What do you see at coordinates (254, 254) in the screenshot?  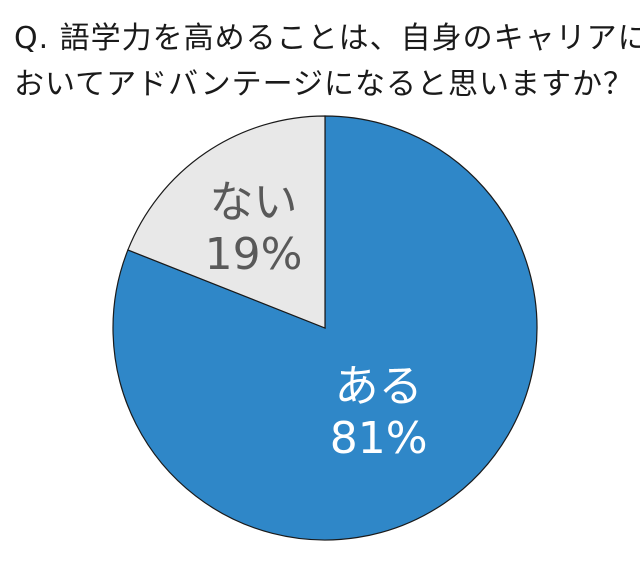 I see `slice-value-label-1: 19%` at bounding box center [254, 254].